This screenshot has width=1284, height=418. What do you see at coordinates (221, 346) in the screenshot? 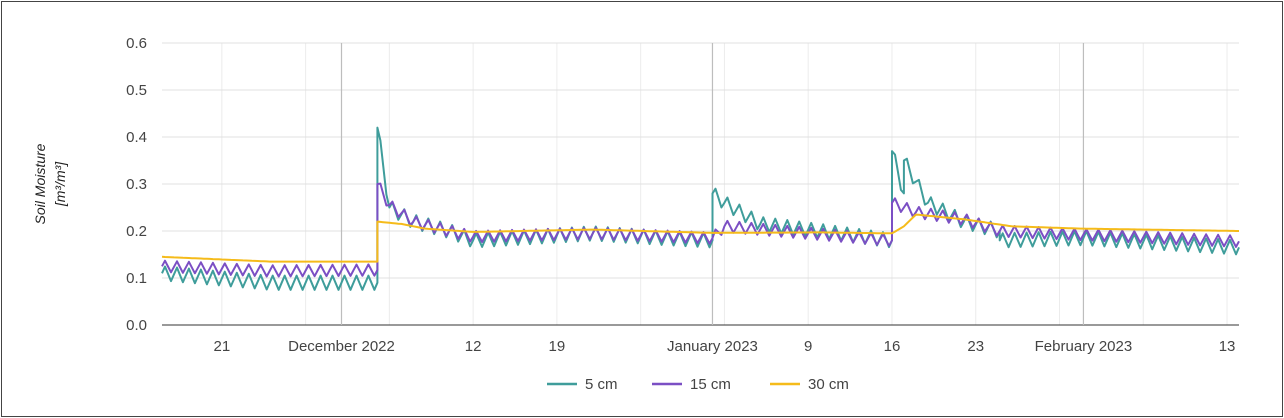
I see `x-tick-label: 21` at bounding box center [221, 346].